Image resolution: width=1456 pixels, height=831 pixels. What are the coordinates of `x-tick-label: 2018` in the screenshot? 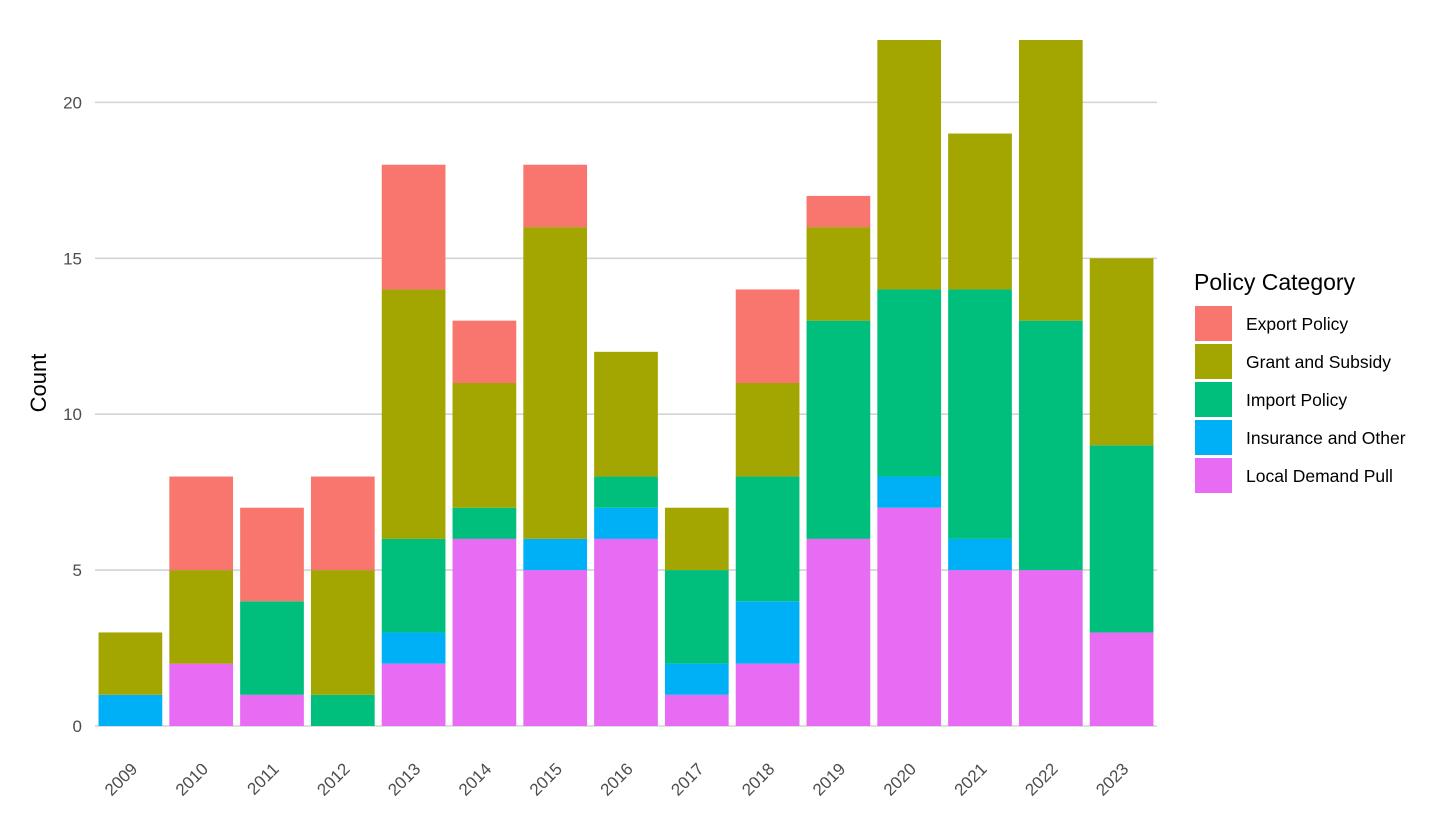 It's located at (758, 779).